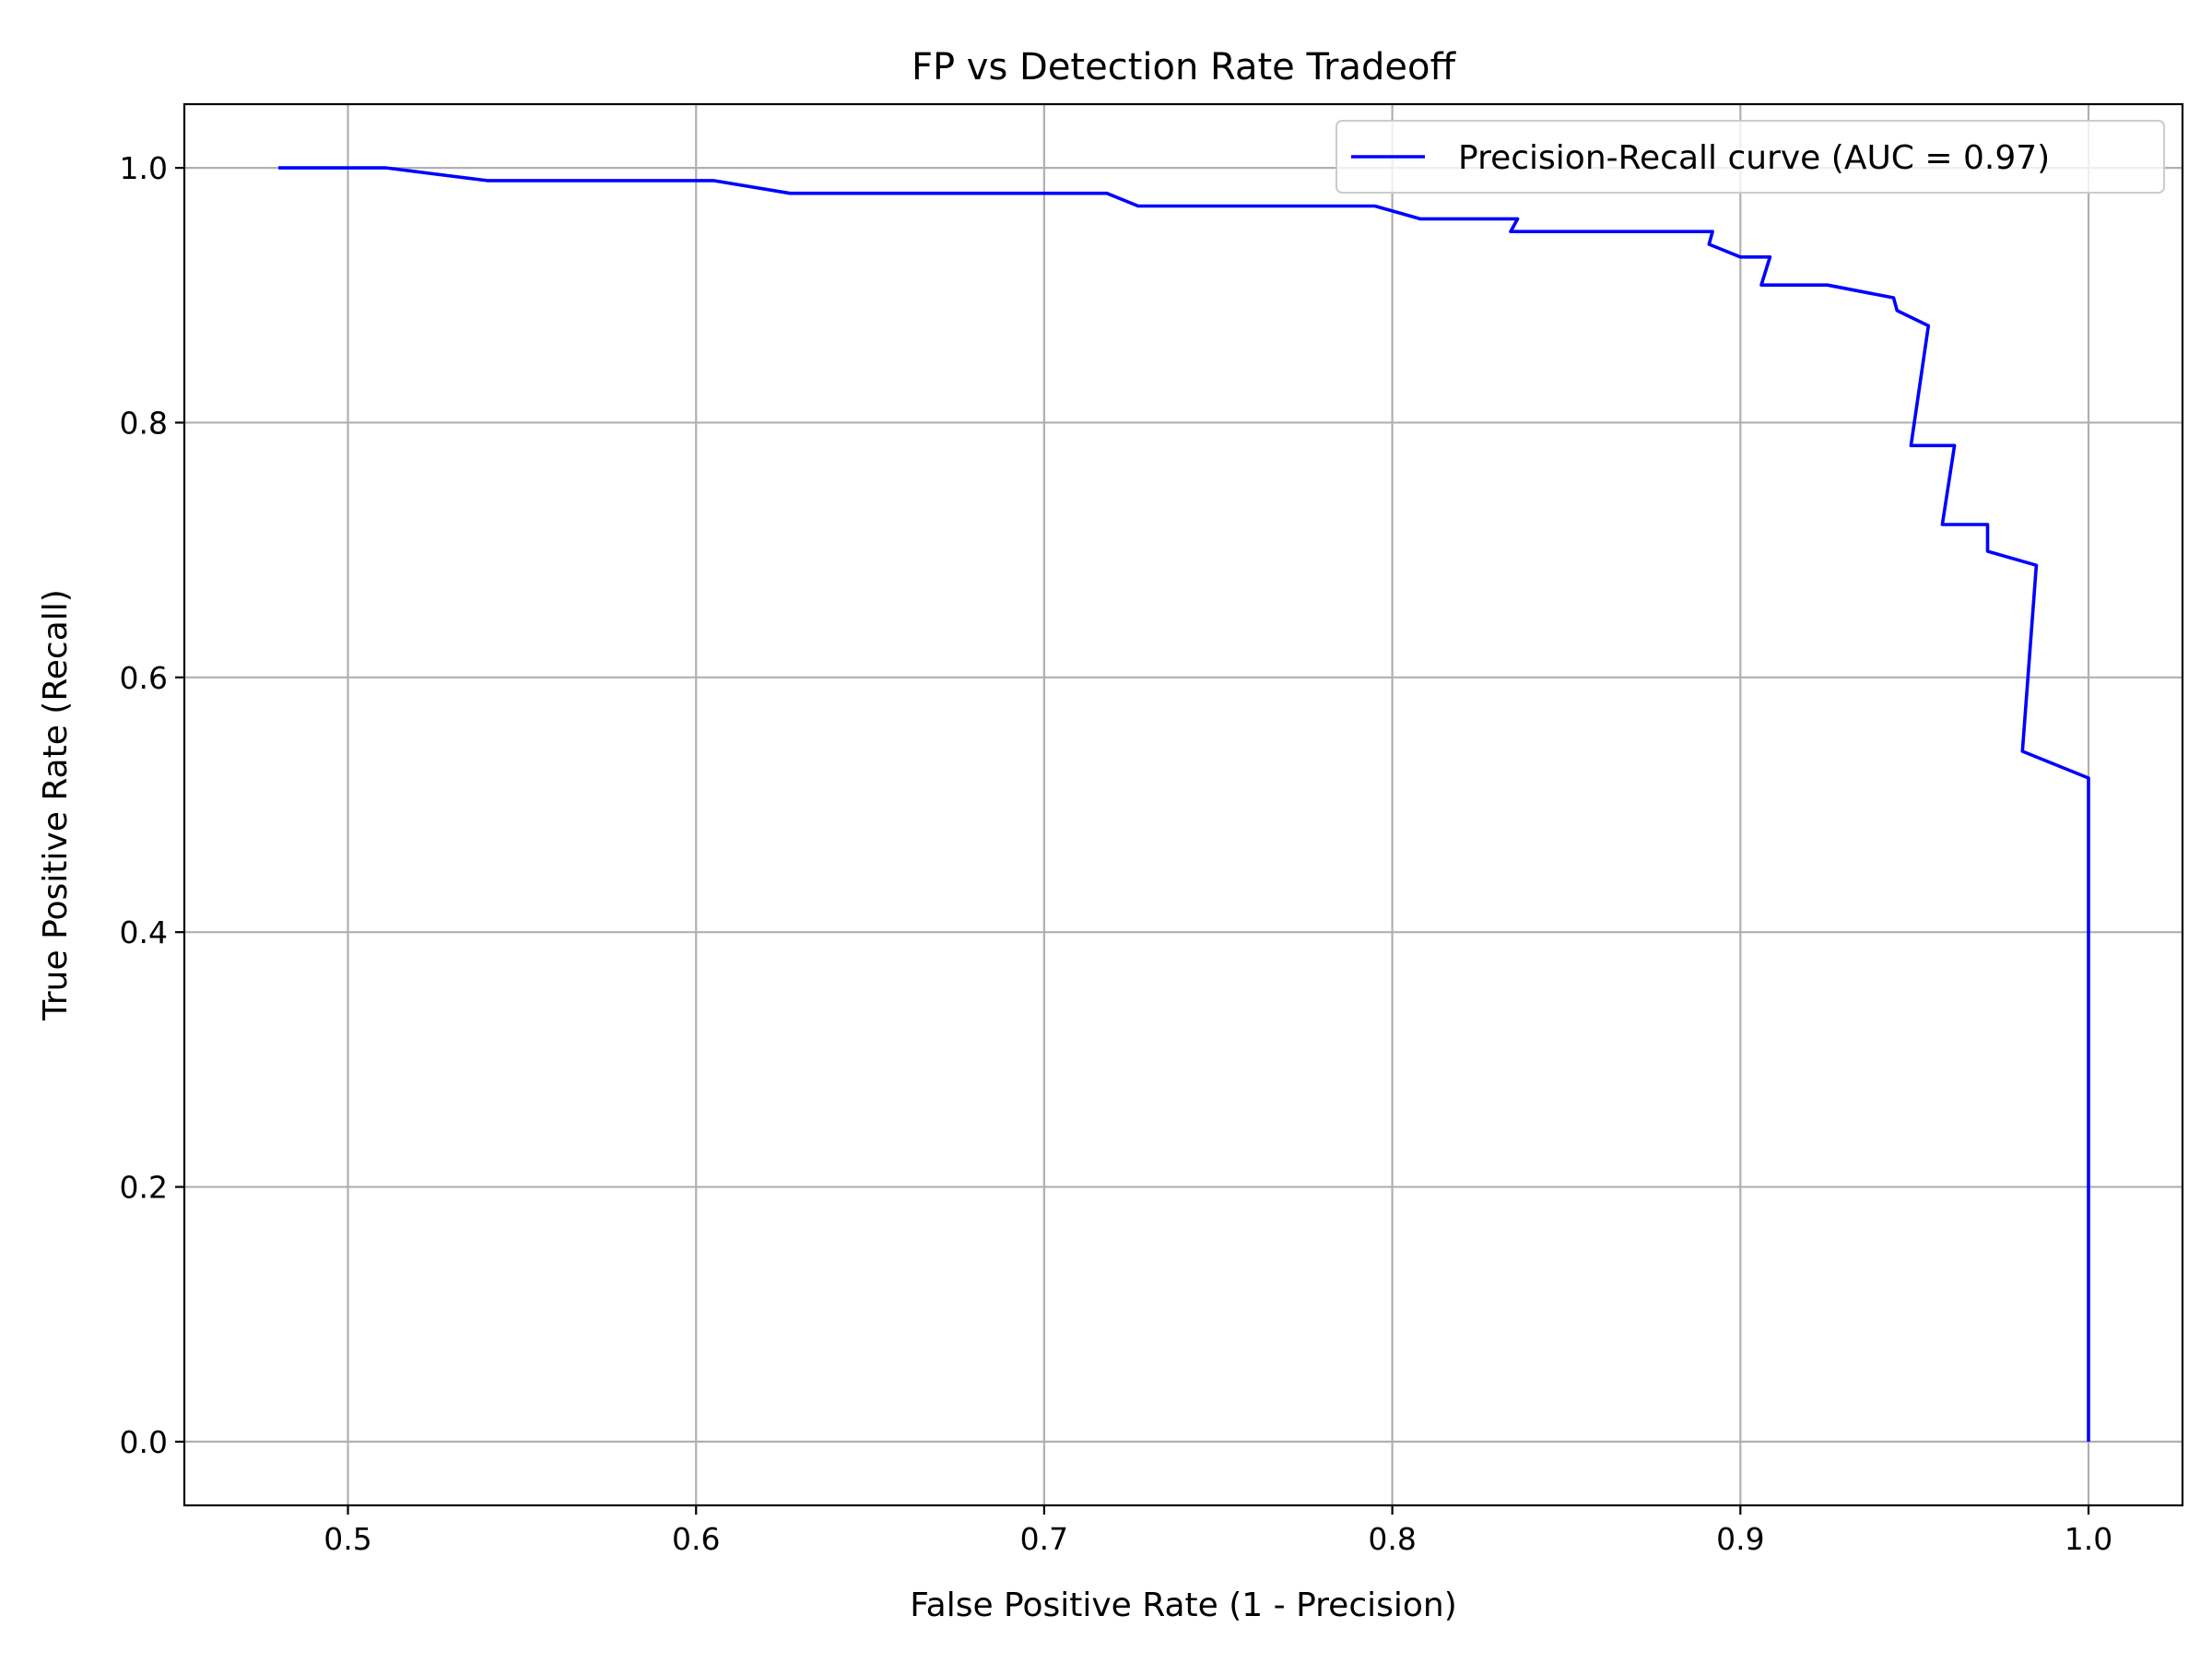 Image resolution: width=2212 pixels, height=1663 pixels. Describe the element at coordinates (2088, 1539) in the screenshot. I see `x-tick-label: 1.0` at that location.